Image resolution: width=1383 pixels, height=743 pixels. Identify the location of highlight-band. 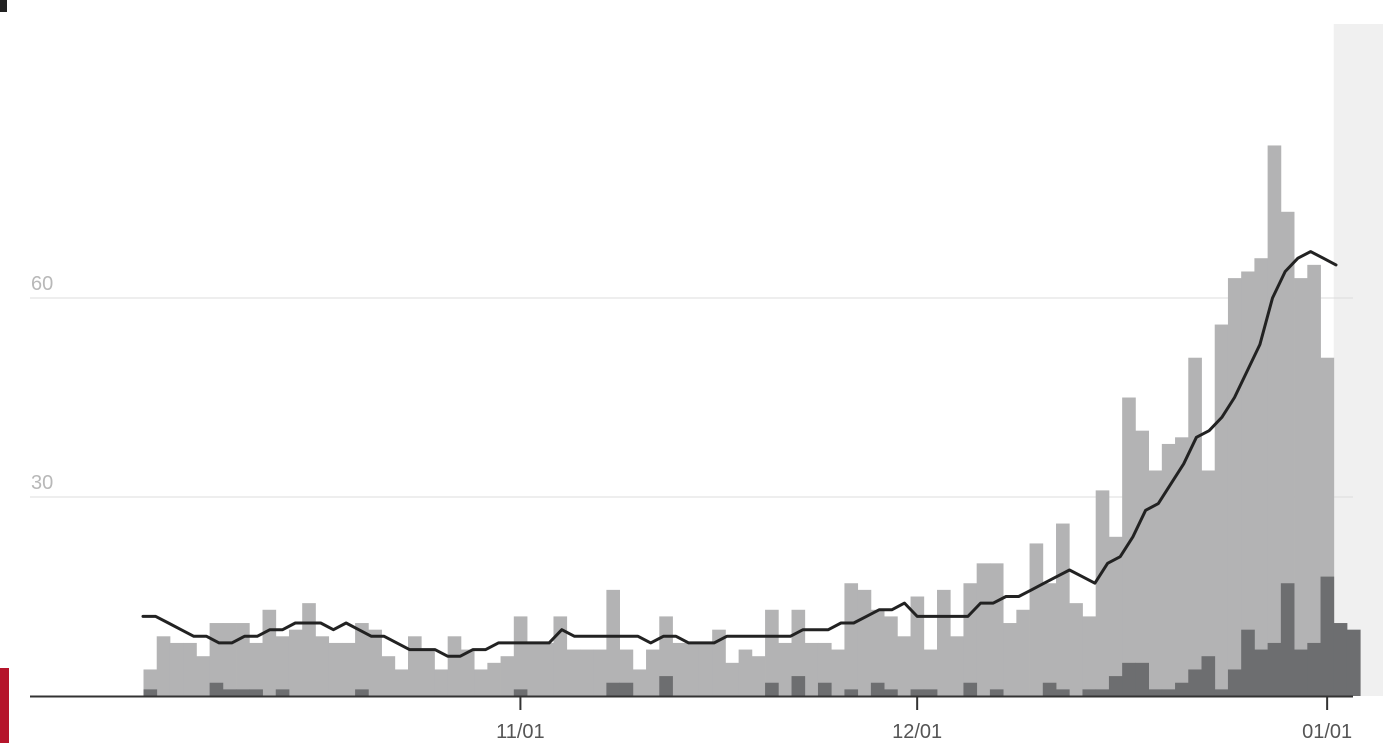
(1358, 360).